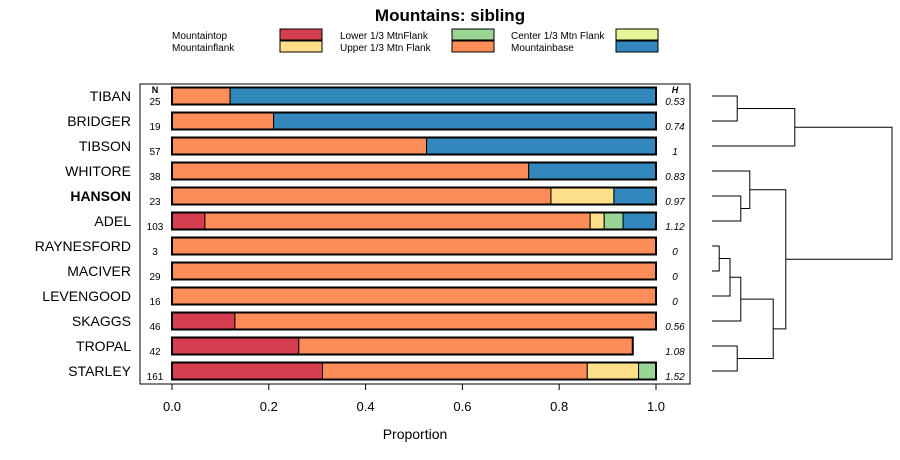 The width and height of the screenshot is (900, 460). Describe the element at coordinates (99, 271) in the screenshot. I see `row-label: MACIVER` at that location.